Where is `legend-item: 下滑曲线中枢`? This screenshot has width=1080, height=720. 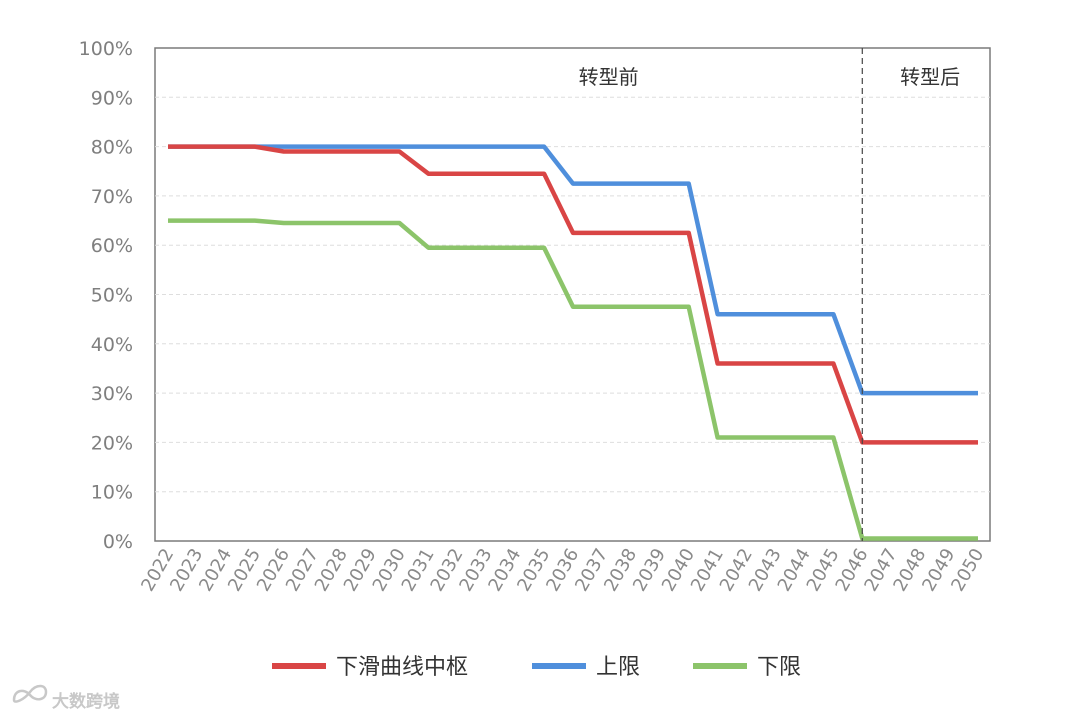
legend-item: 下滑曲线中枢 is located at coordinates (370, 667).